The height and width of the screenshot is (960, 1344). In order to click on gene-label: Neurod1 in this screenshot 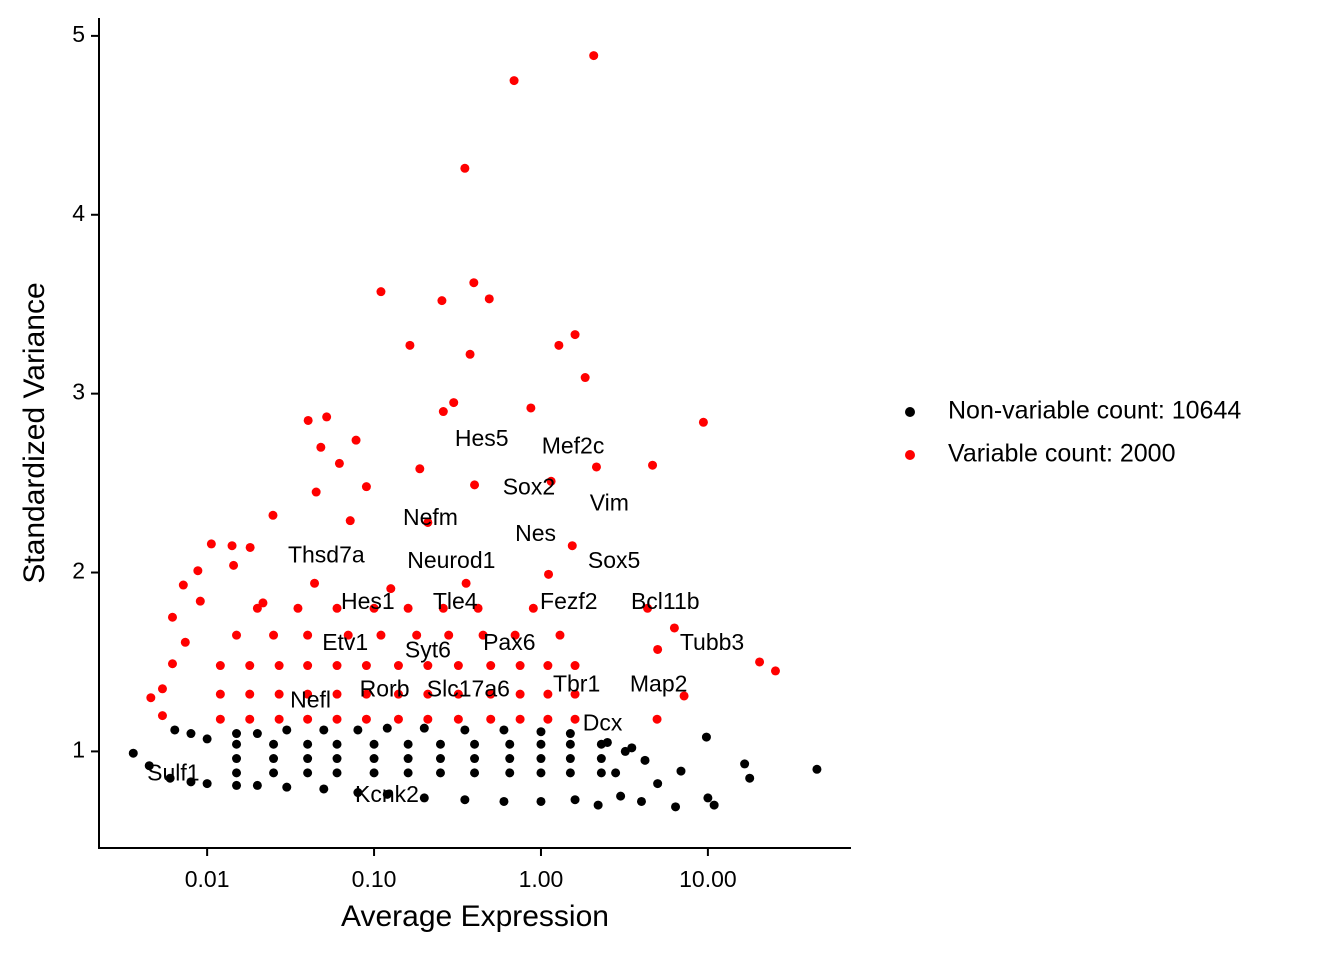, I will do `click(451, 560)`.